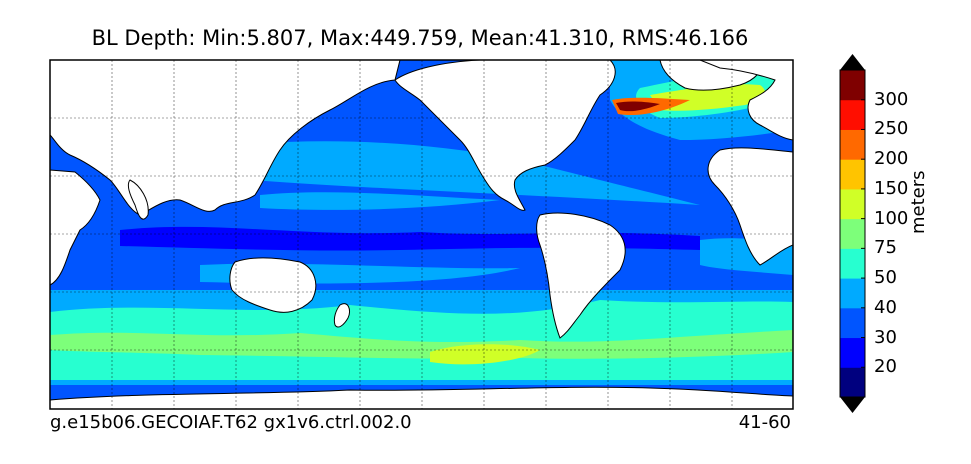 The width and height of the screenshot is (971, 464). I want to click on india, so click(138, 199).